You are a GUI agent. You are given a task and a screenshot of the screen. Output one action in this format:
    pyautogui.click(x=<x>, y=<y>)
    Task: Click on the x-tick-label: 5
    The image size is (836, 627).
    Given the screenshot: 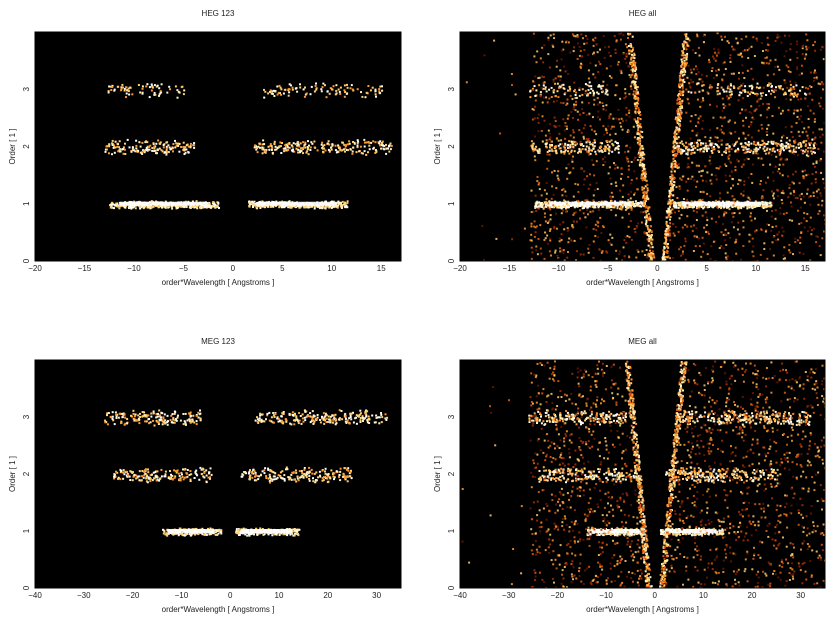 What is the action you would take?
    pyautogui.click(x=282, y=268)
    